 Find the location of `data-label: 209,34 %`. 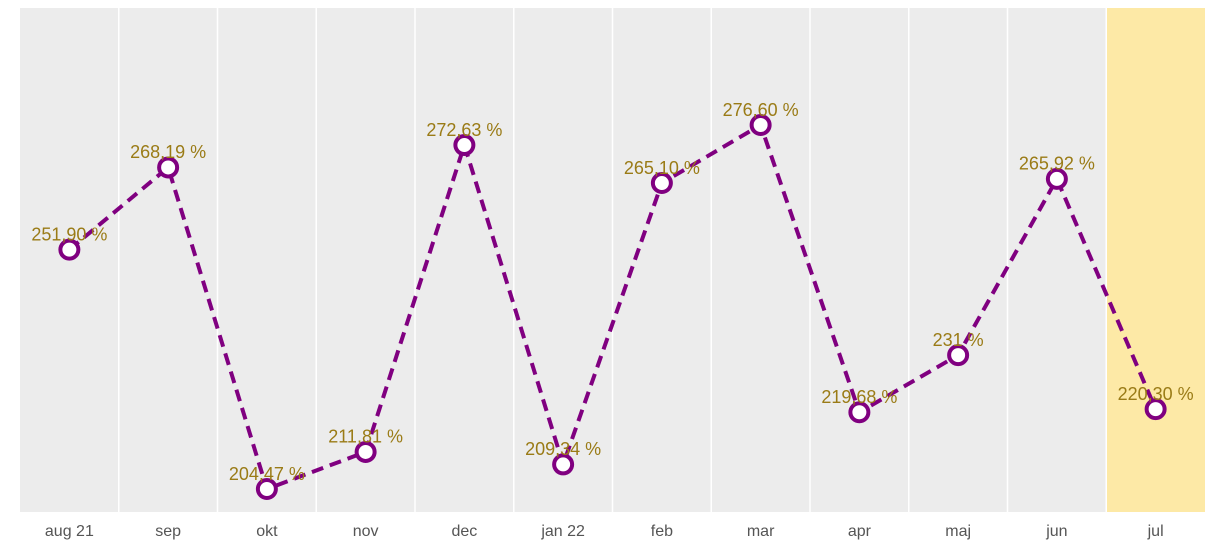

data-label: 209,34 % is located at coordinates (563, 449).